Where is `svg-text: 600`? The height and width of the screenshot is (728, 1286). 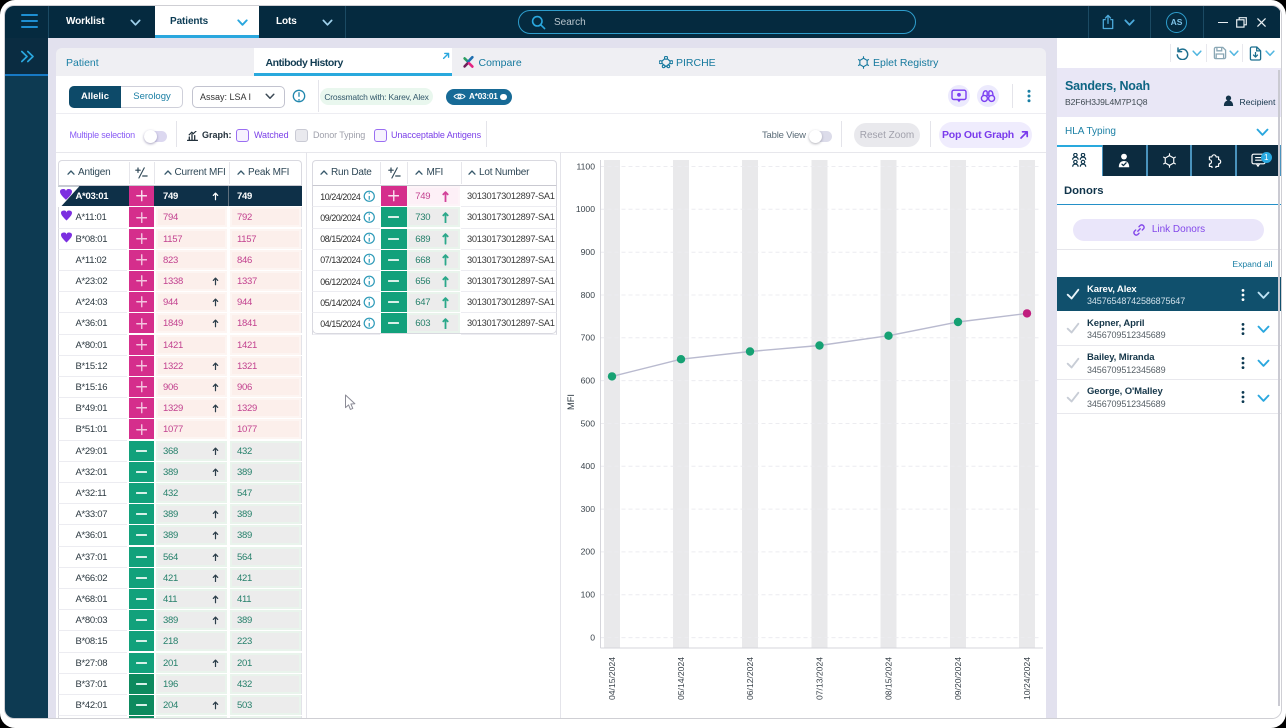
svg-text: 600 is located at coordinates (588, 380).